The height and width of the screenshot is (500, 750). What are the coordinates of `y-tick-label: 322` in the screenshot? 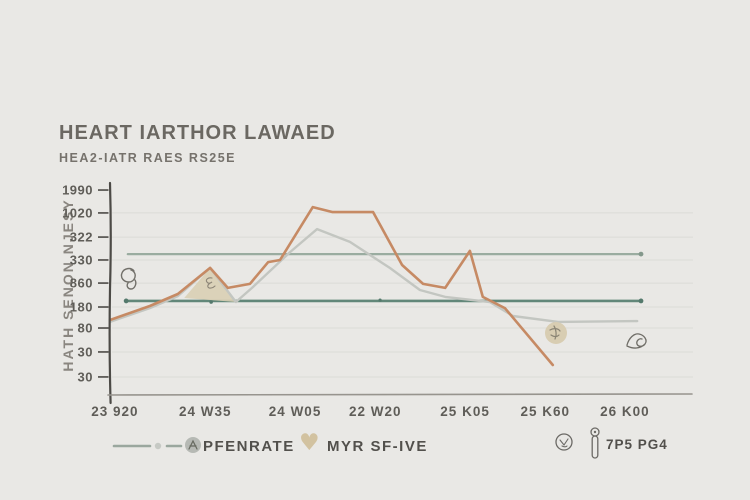 It's located at (81, 237).